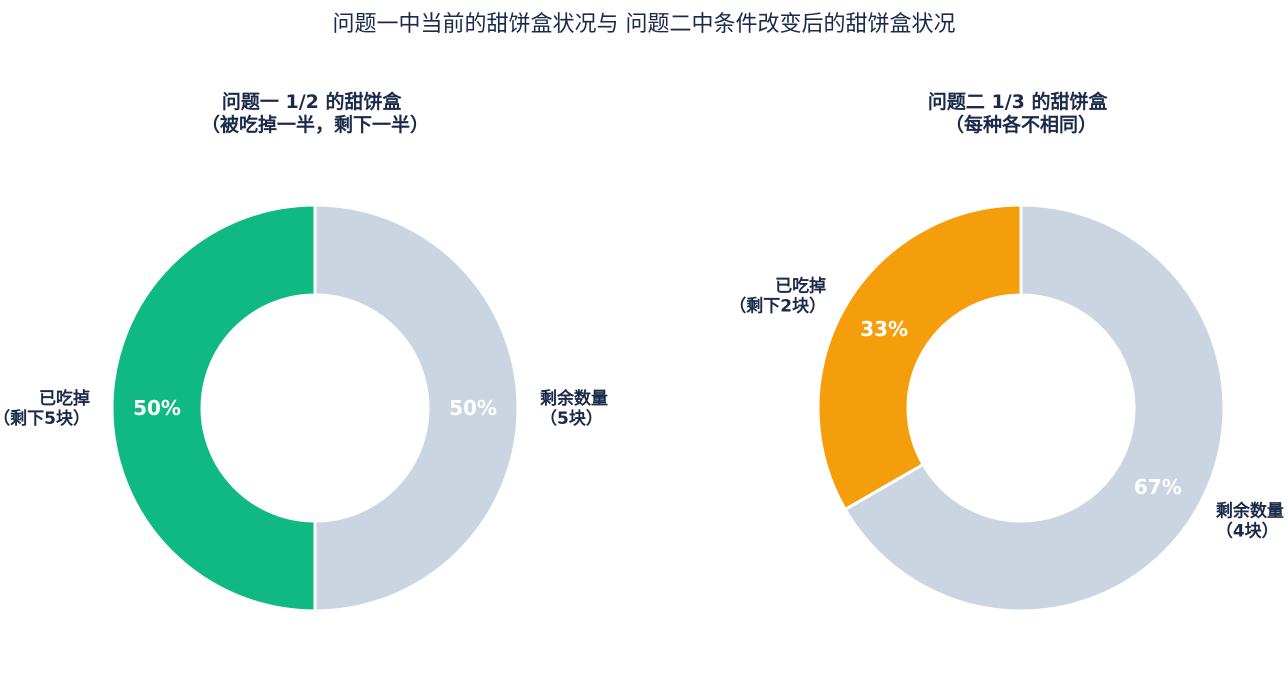 This screenshot has width=1288, height=675. What do you see at coordinates (884, 329) in the screenshot?
I see `pie-2-slice-1-percent: 33%` at bounding box center [884, 329].